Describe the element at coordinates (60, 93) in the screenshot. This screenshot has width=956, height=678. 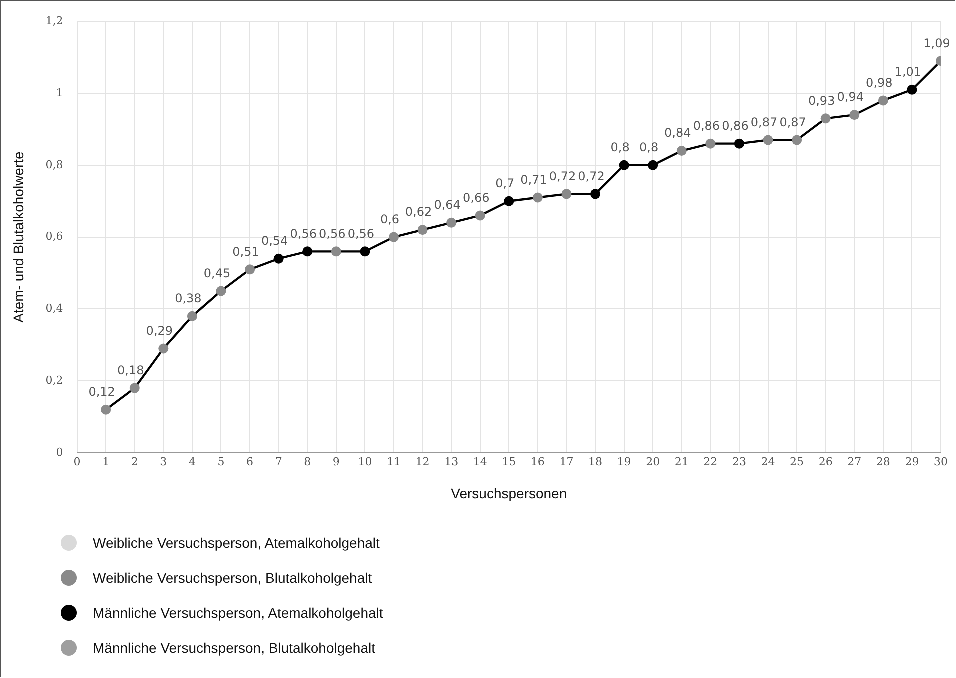
I see `y-tick-label: 1` at that location.